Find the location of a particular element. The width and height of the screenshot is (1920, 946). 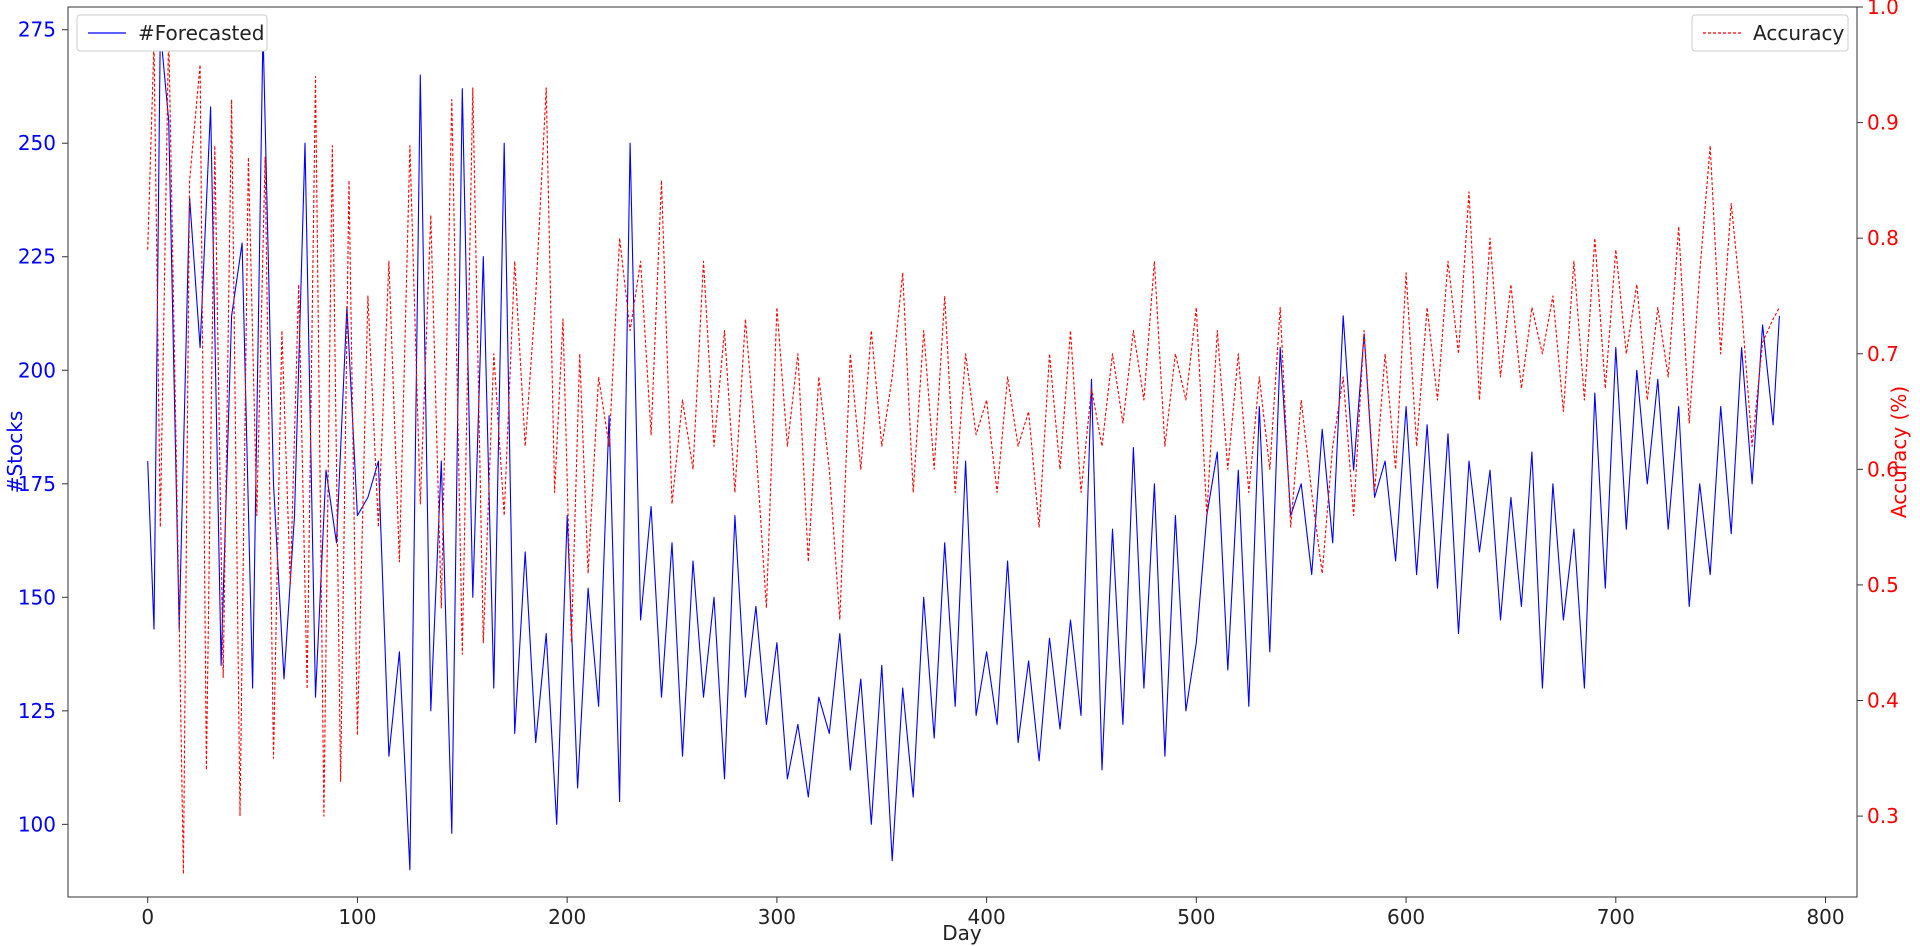

right-y-tick-label: 0.8 is located at coordinates (1883, 238).